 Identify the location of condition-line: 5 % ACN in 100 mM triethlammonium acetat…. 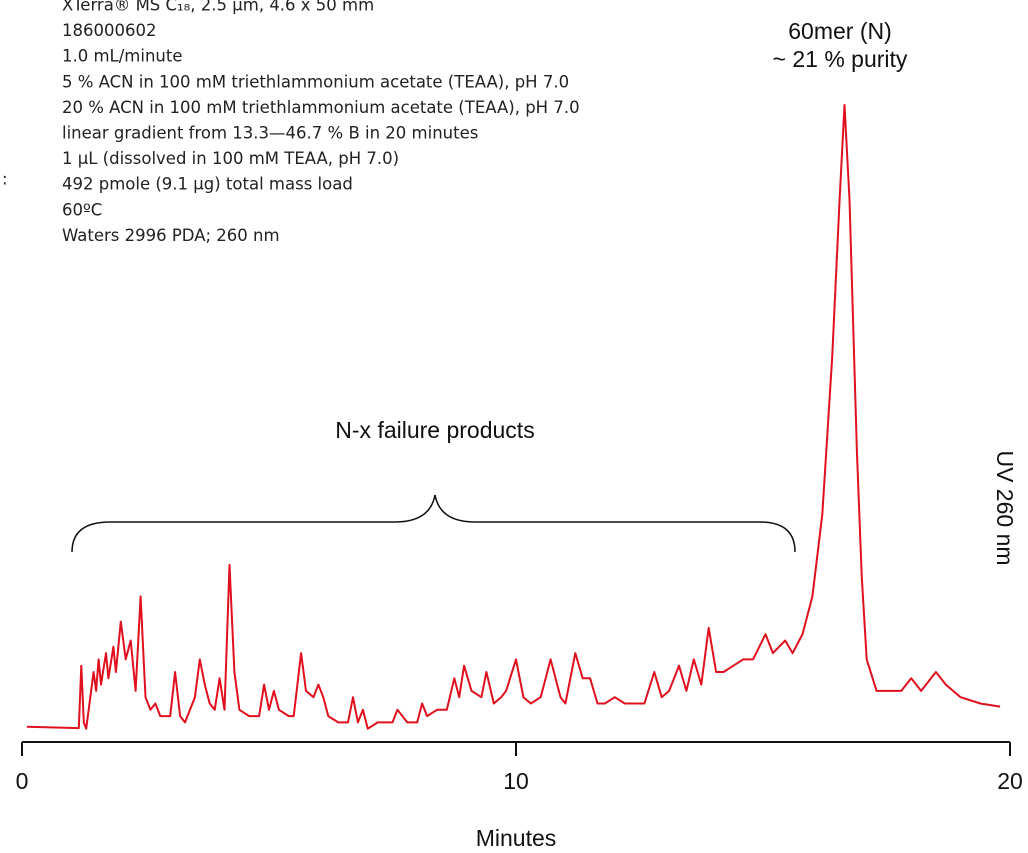
(315, 81).